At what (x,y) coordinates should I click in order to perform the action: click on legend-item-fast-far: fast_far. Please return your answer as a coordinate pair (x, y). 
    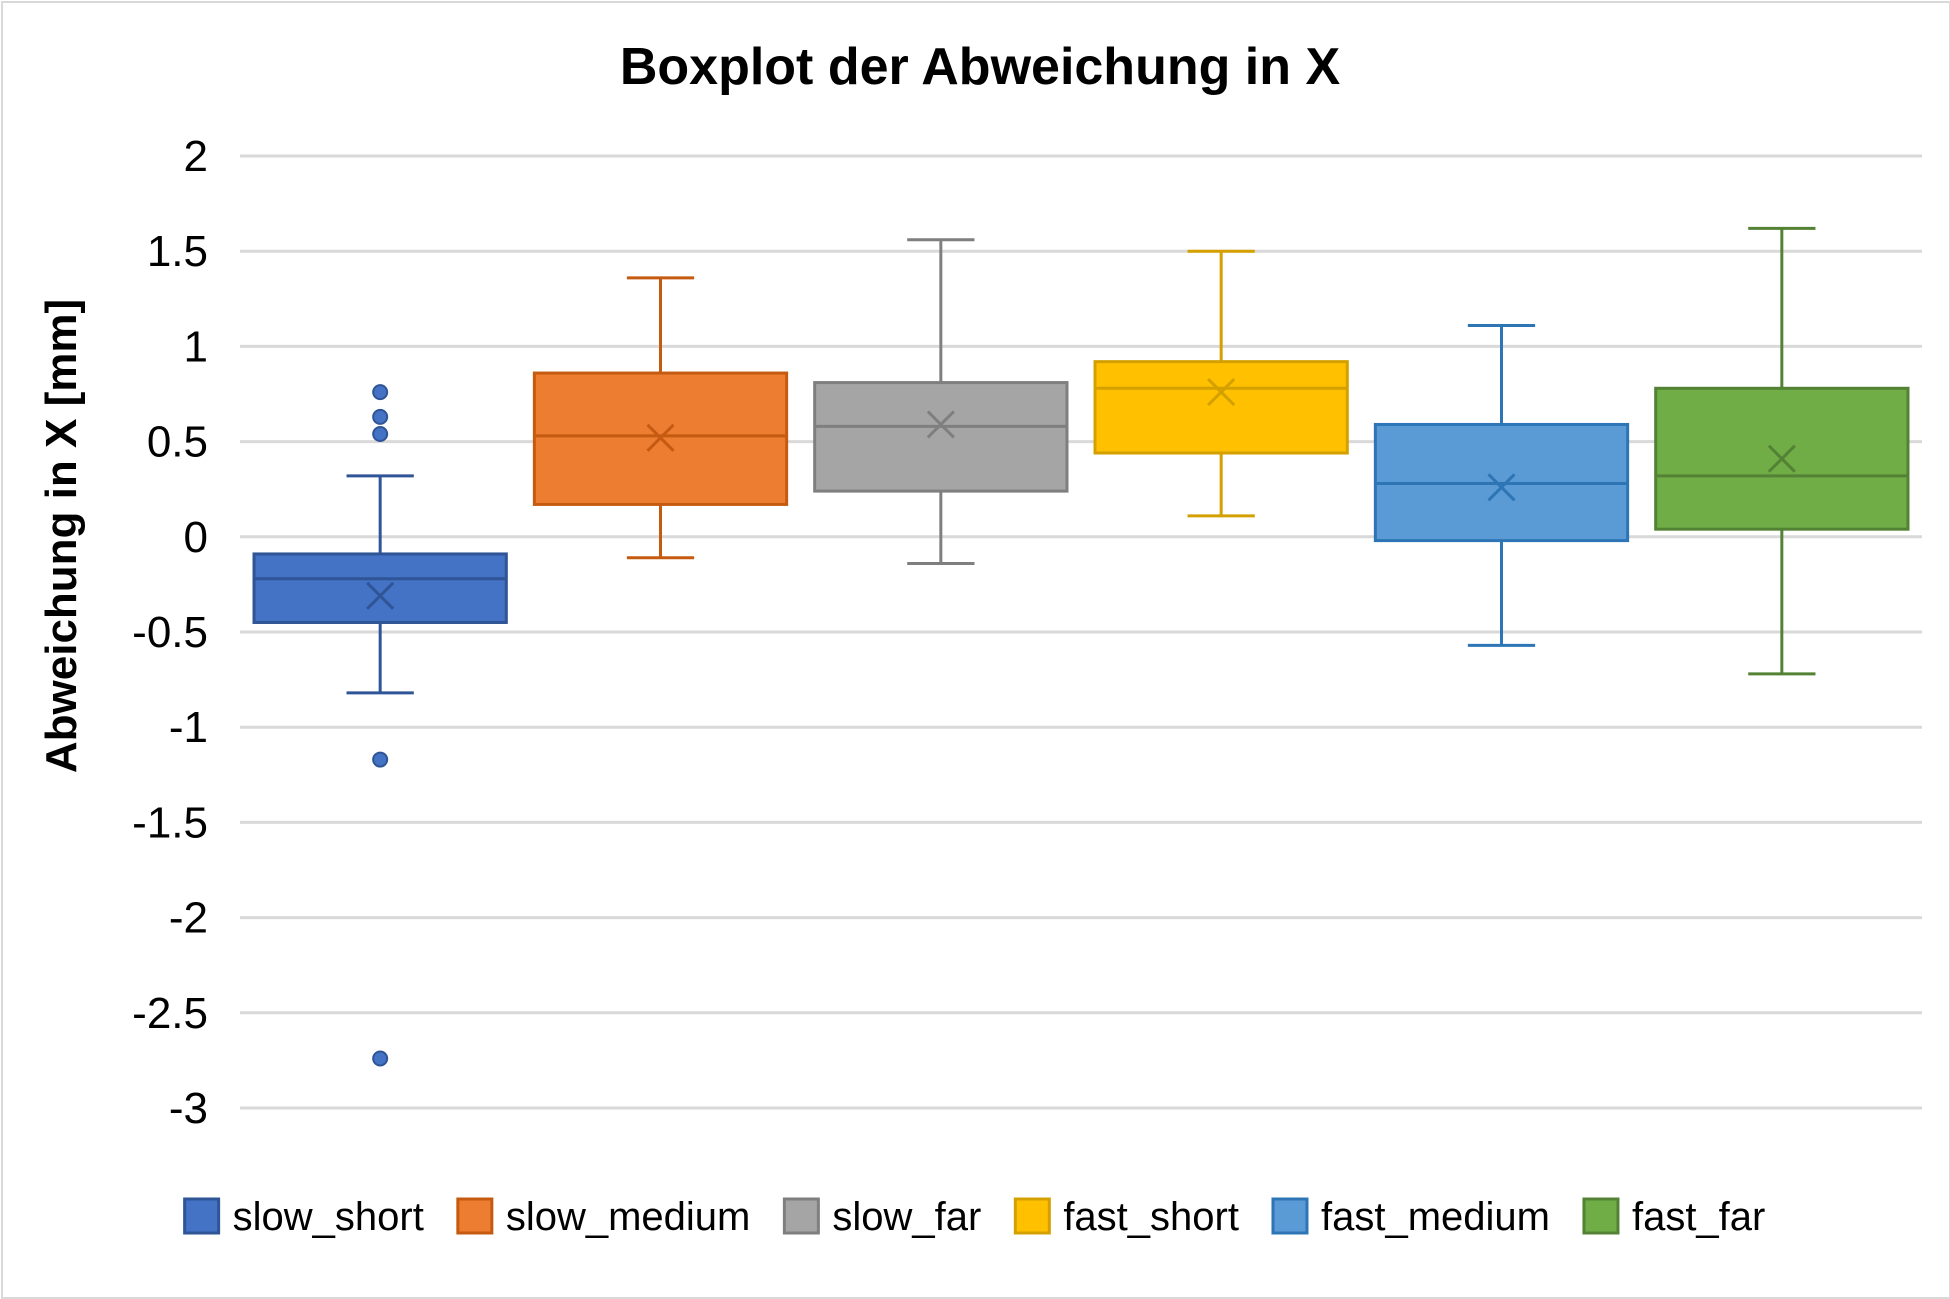
    Looking at the image, I should click on (1673, 1217).